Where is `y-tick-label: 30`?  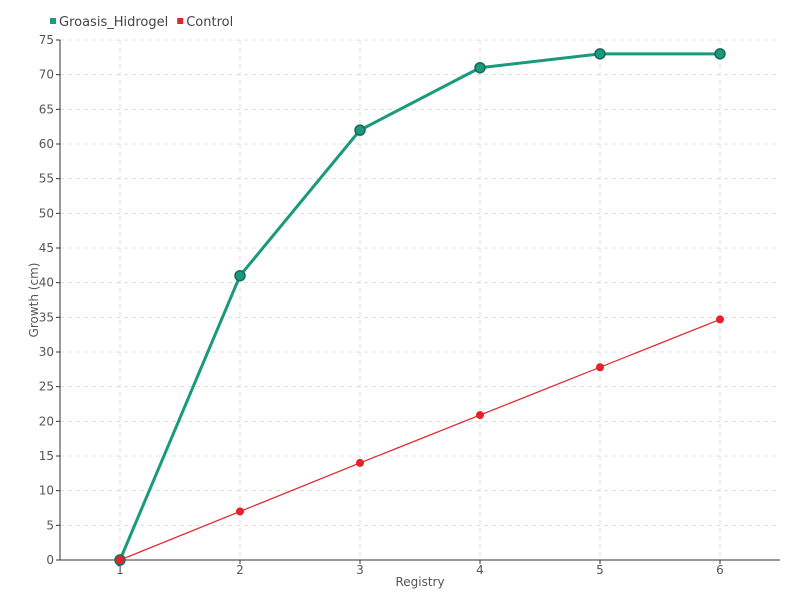
y-tick-label: 30 is located at coordinates (46, 352).